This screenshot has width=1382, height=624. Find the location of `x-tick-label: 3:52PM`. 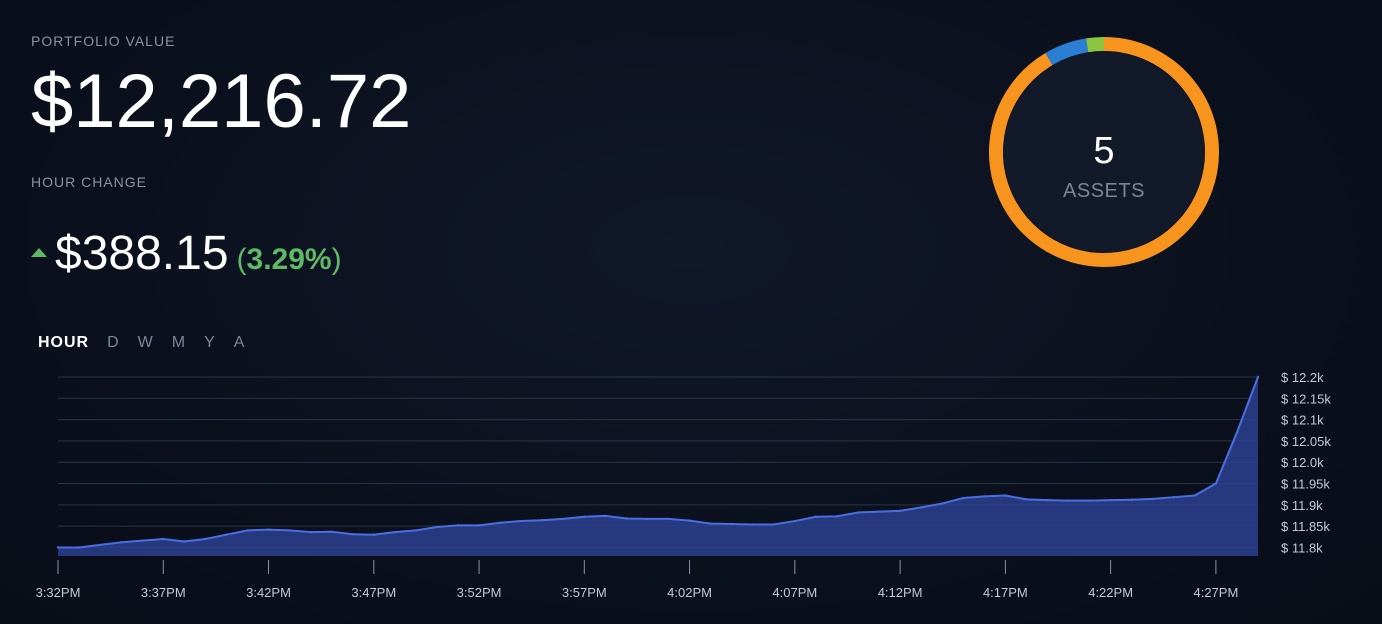

x-tick-label: 3:52PM is located at coordinates (479, 592).